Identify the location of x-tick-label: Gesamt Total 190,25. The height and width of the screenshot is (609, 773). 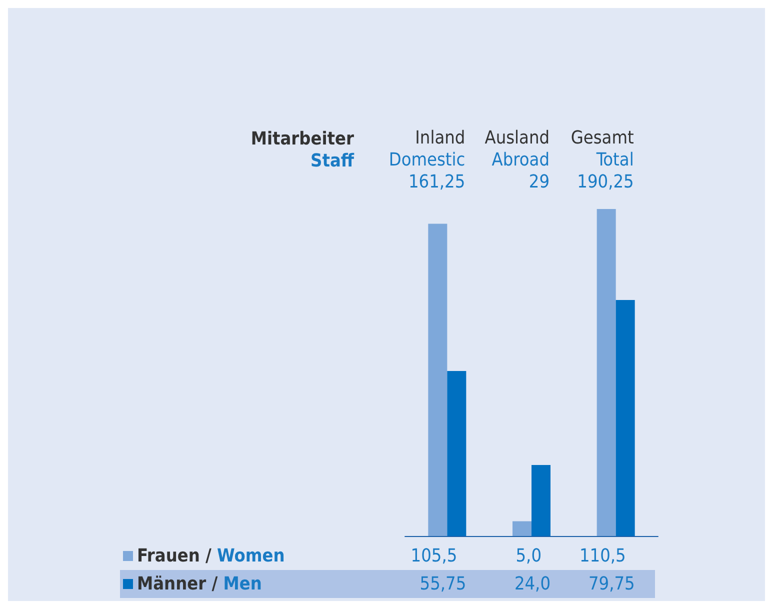
(602, 160).